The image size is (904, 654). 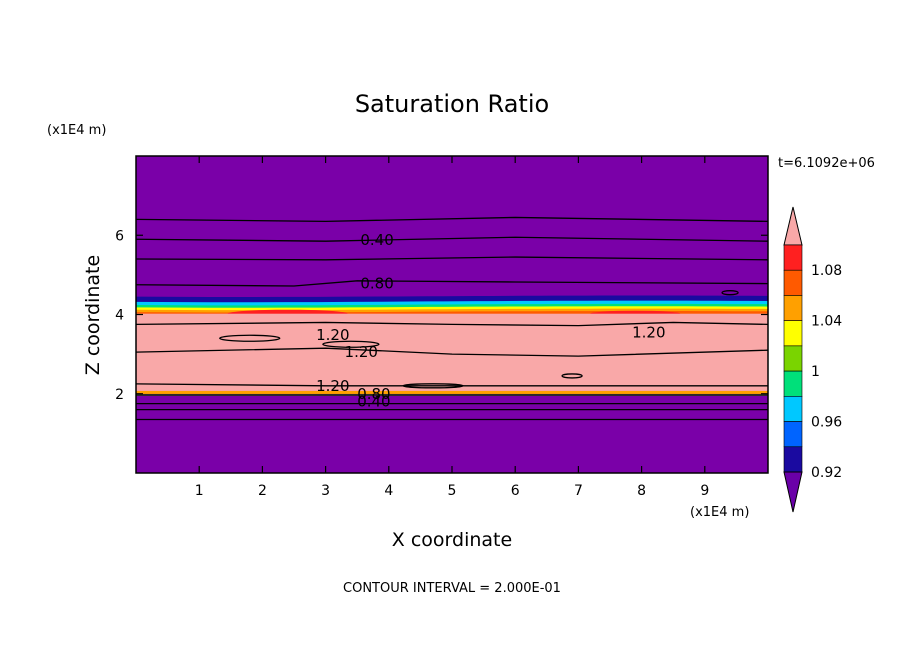 What do you see at coordinates (262, 491) in the screenshot?
I see `x-tick-label: 2` at bounding box center [262, 491].